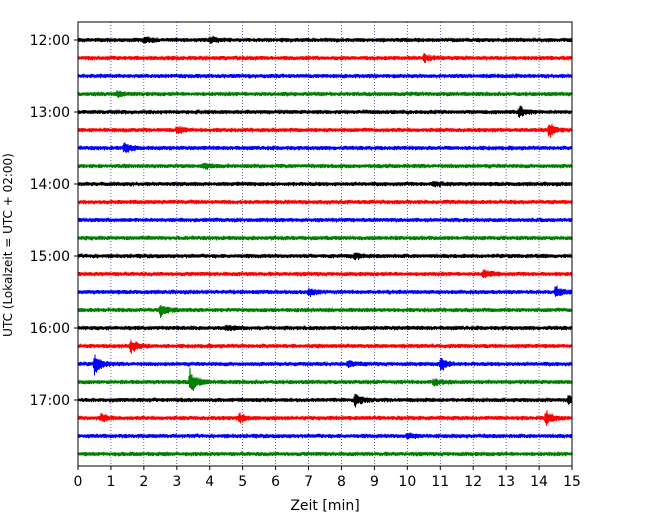 This screenshot has width=650, height=520. Describe the element at coordinates (110, 482) in the screenshot. I see `x-tick-label: 1` at that location.